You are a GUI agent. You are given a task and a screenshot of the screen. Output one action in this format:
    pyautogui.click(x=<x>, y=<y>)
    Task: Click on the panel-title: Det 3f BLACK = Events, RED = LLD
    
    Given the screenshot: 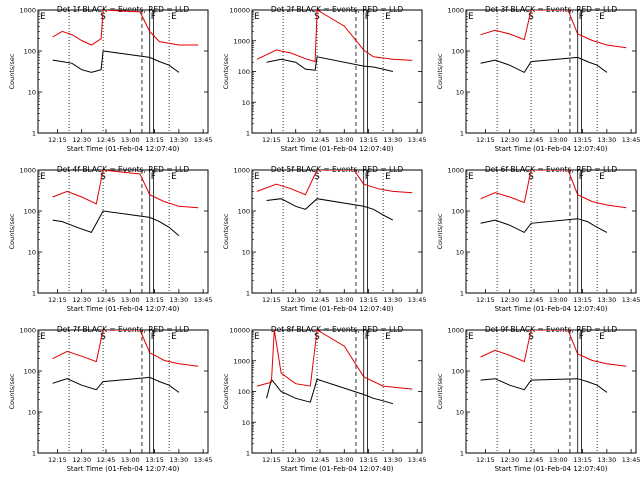 What is the action you would take?
    pyautogui.click(x=551, y=9)
    